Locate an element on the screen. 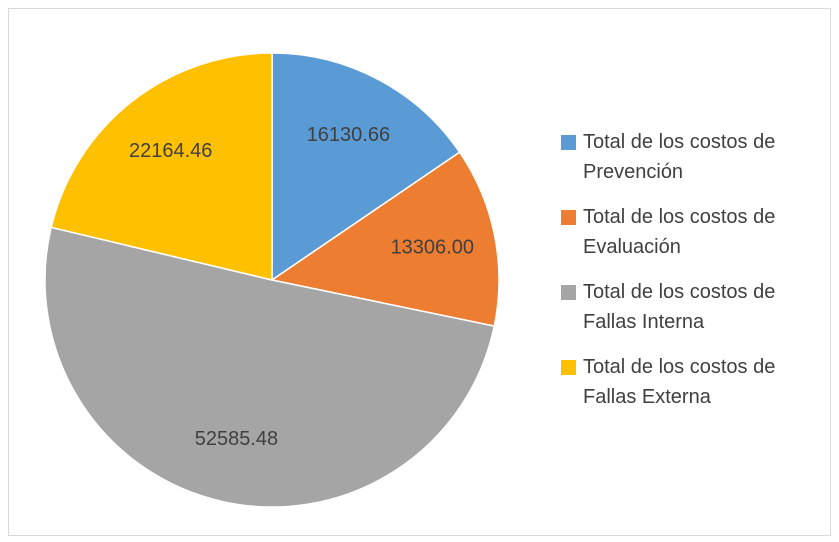  data-label: 52585.48 is located at coordinates (236, 439).